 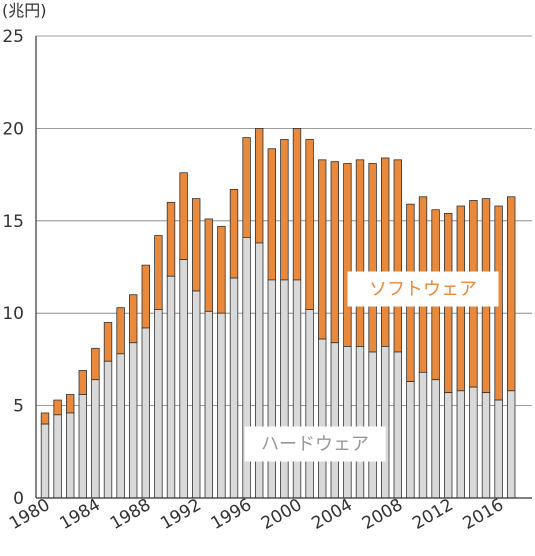 I want to click on bar-hardware-2017, so click(x=511, y=444).